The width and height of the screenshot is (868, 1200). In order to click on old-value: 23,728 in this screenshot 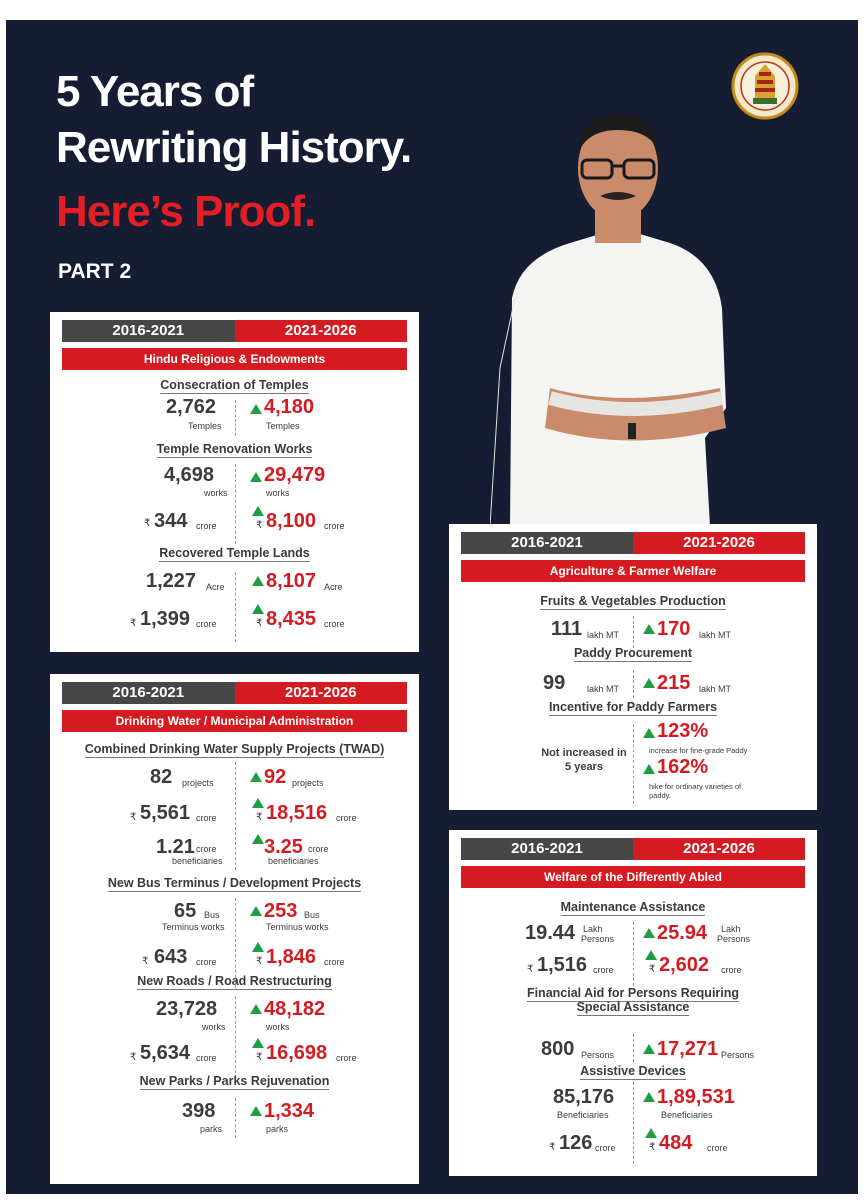, I will do `click(187, 1009)`.